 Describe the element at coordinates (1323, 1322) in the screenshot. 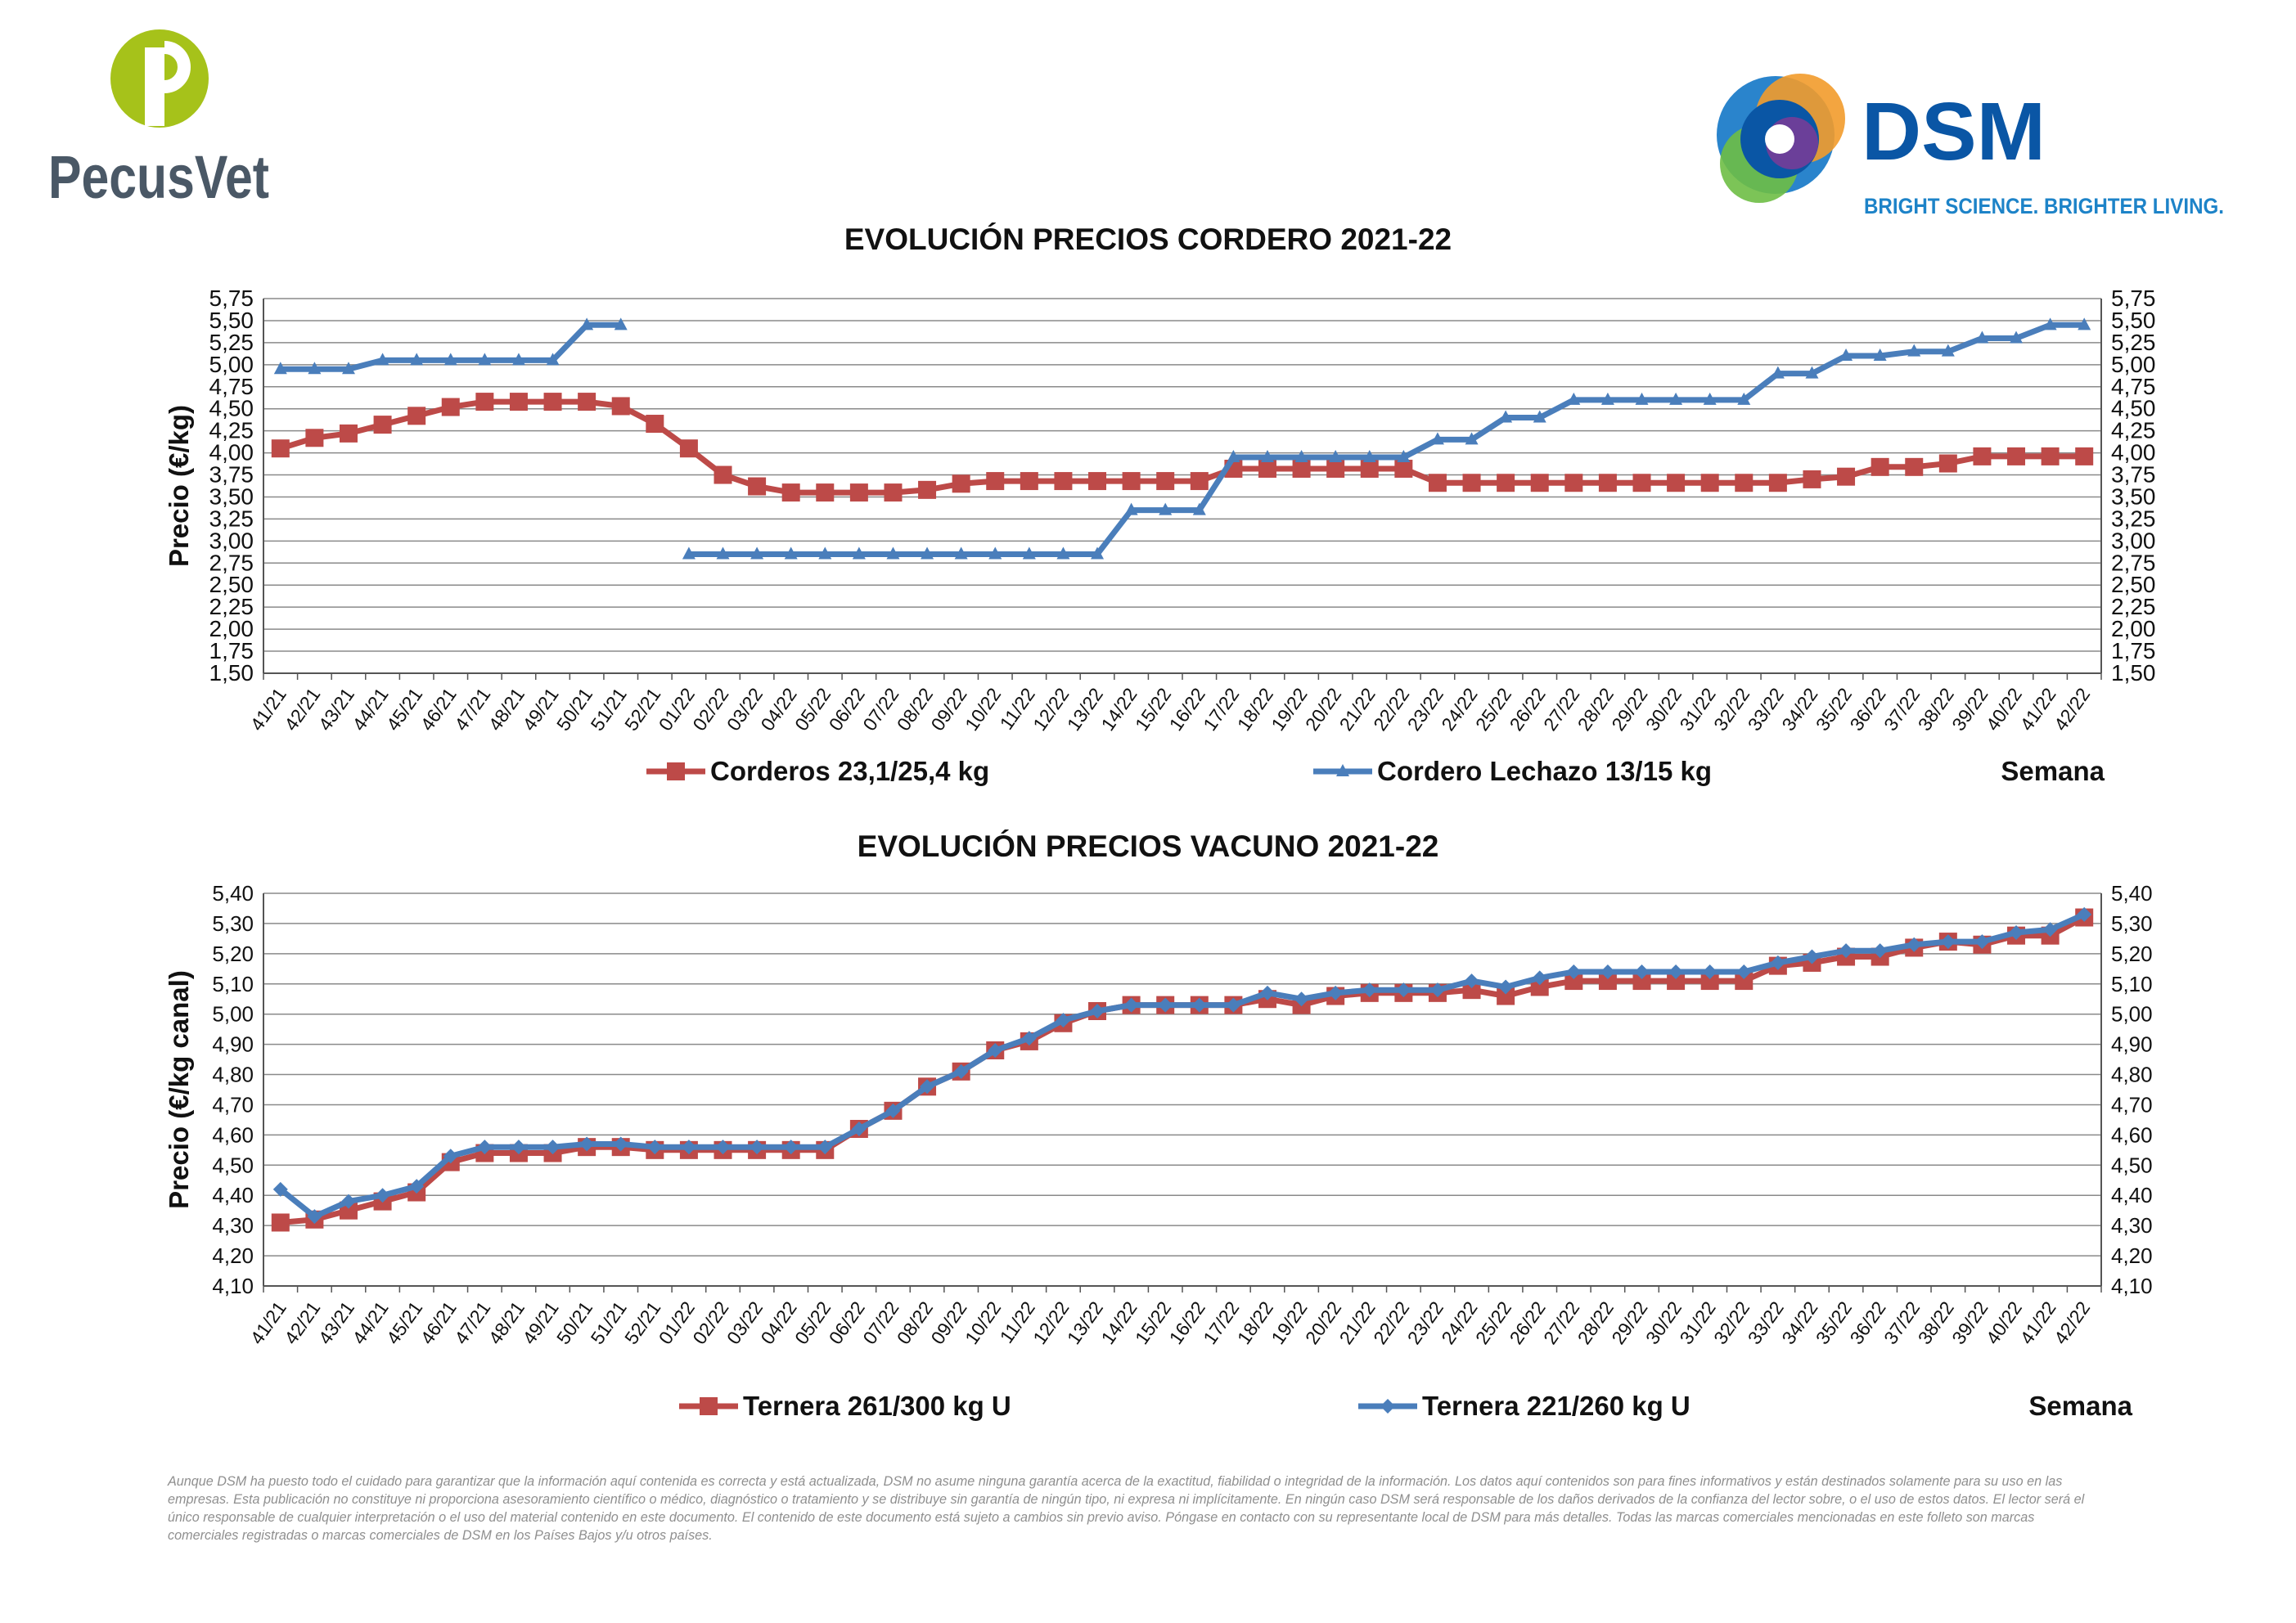

I see `x-tick-label: 20/22` at that location.